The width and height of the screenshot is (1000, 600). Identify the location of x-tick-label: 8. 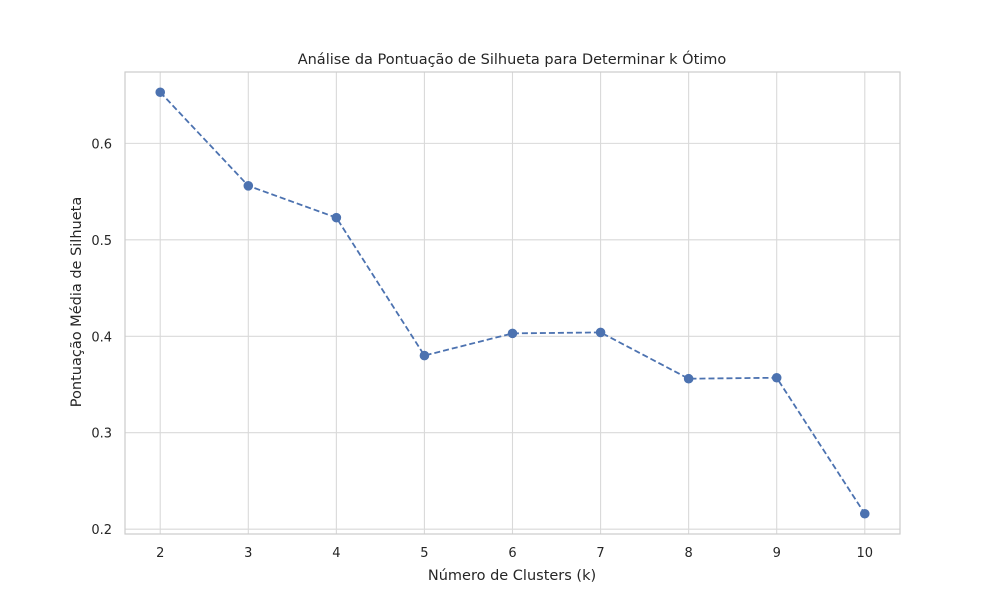
(688, 553).